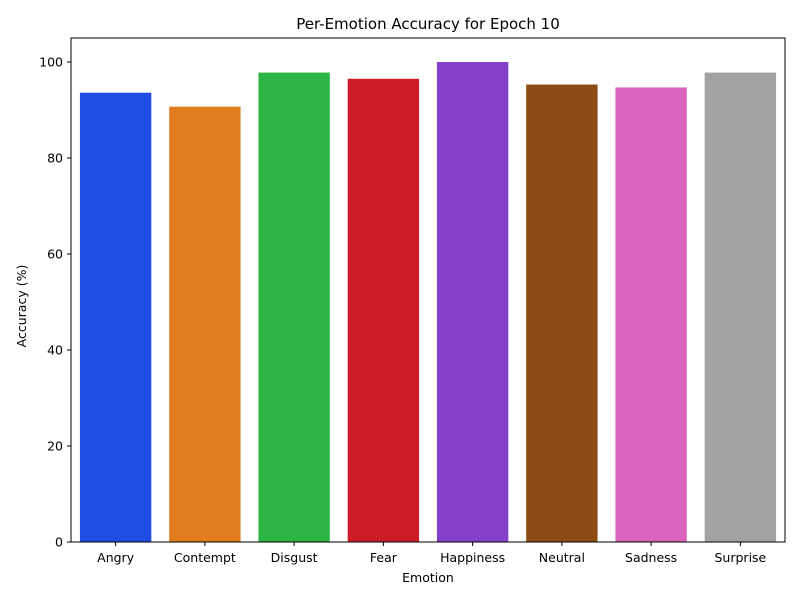 This screenshot has width=800, height=600. What do you see at coordinates (428, 24) in the screenshot?
I see `chart-title: Per-Emotion Accuracy for Epoch 10` at bounding box center [428, 24].